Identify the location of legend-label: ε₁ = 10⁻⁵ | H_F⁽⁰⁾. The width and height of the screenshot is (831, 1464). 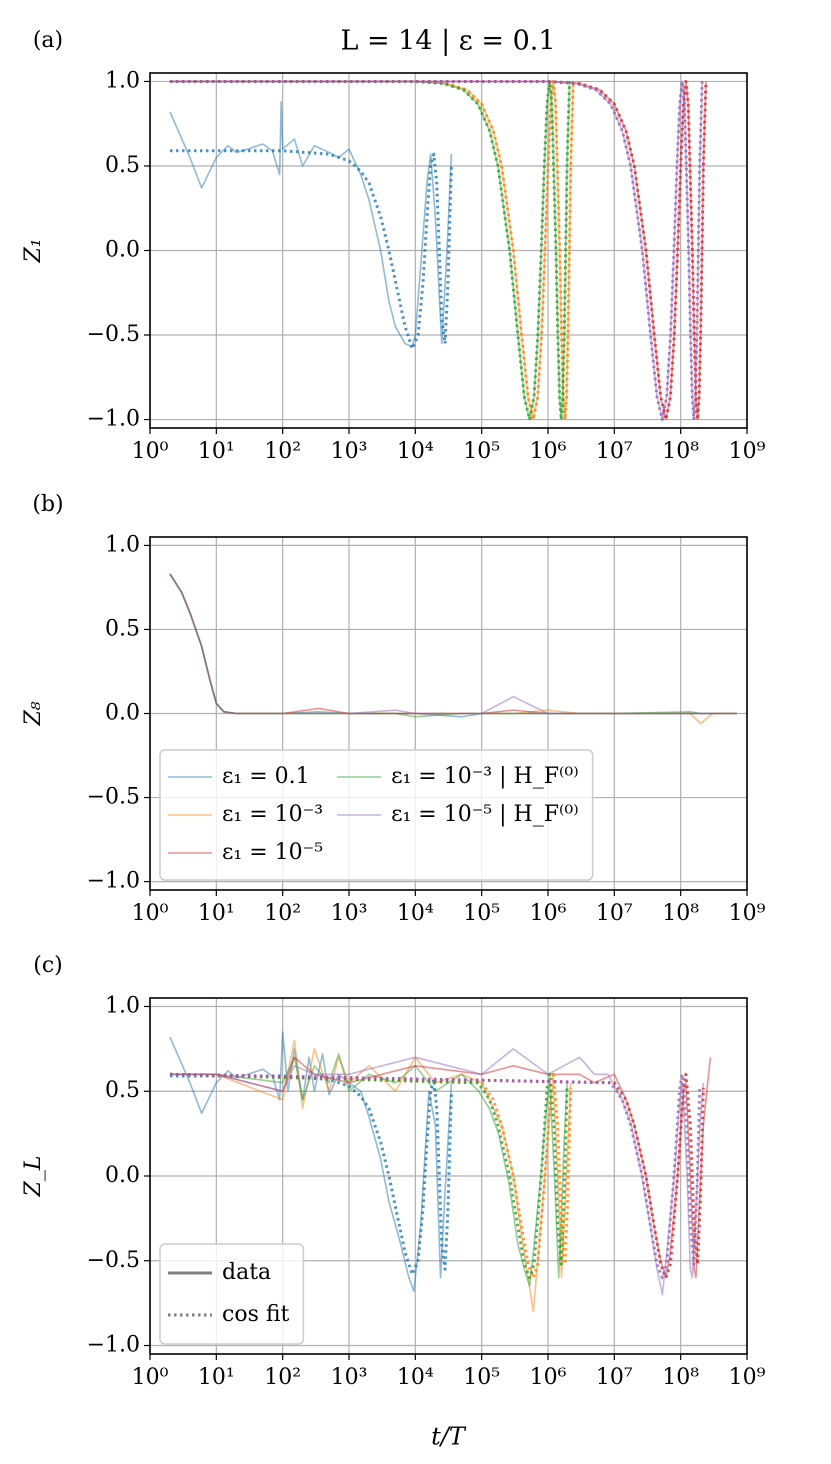
(485, 814).